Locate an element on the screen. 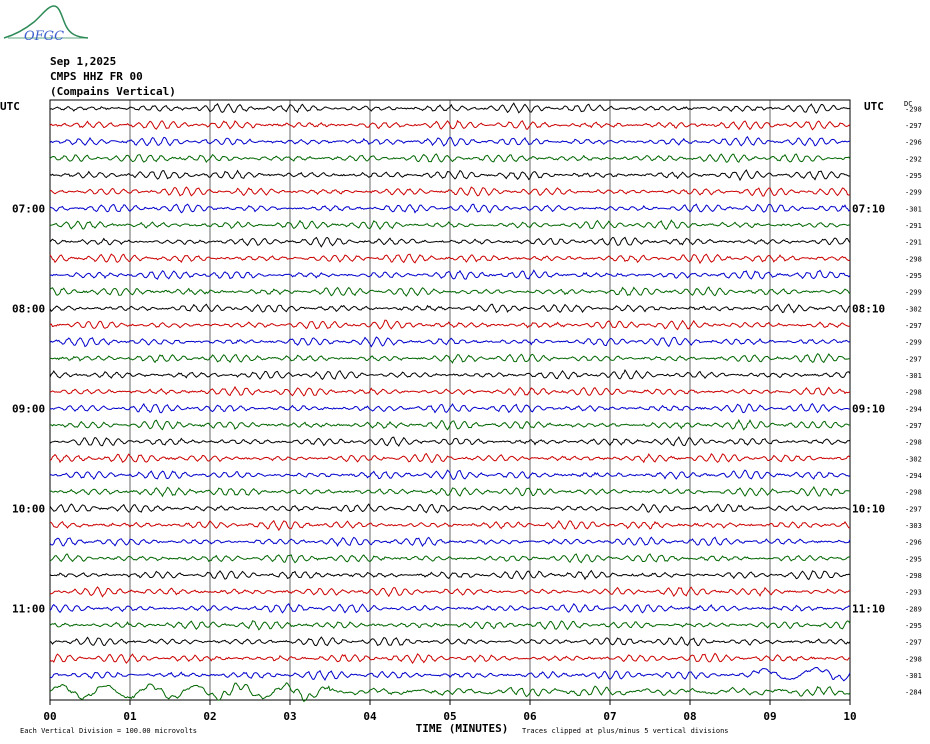  chart-date: Sep 1,2025 is located at coordinates (83, 61).